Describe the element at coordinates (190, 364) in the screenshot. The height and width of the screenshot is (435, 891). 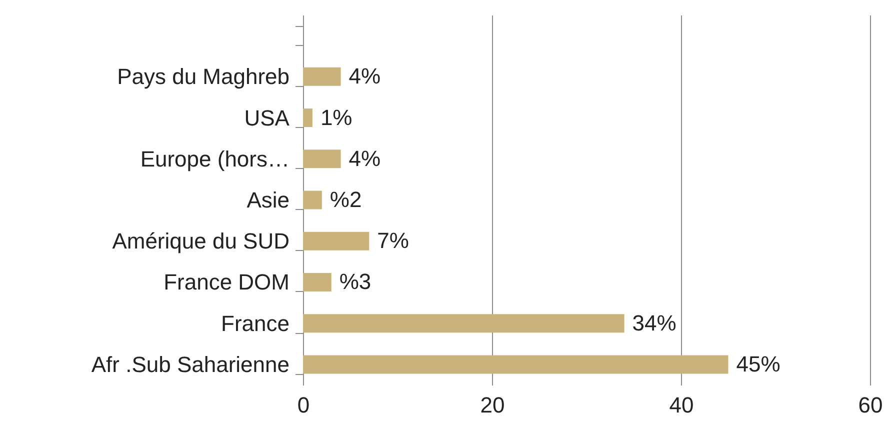
I see `y-tick-label: Afr .Sub Saharienne` at that location.